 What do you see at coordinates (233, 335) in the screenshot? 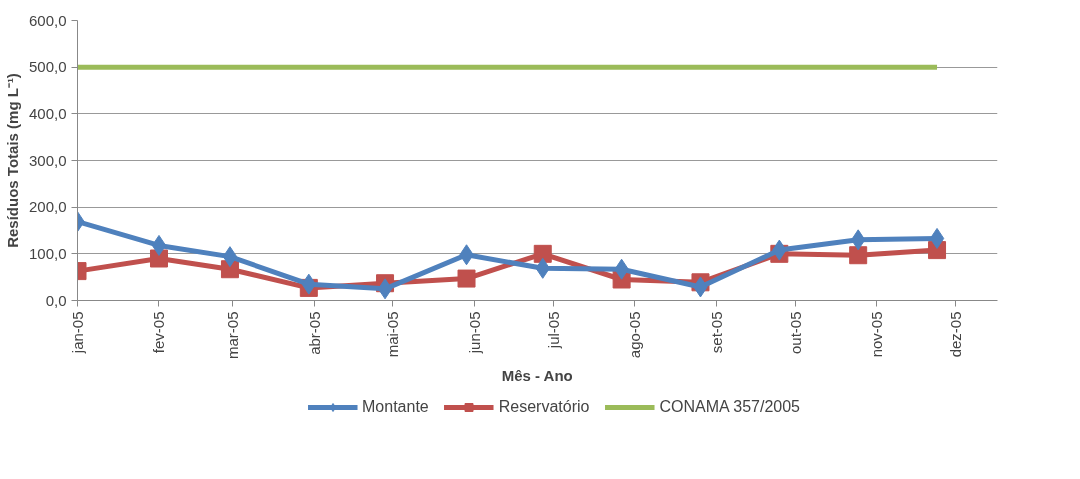
I see `x-tick-label: mar-05` at bounding box center [233, 335].